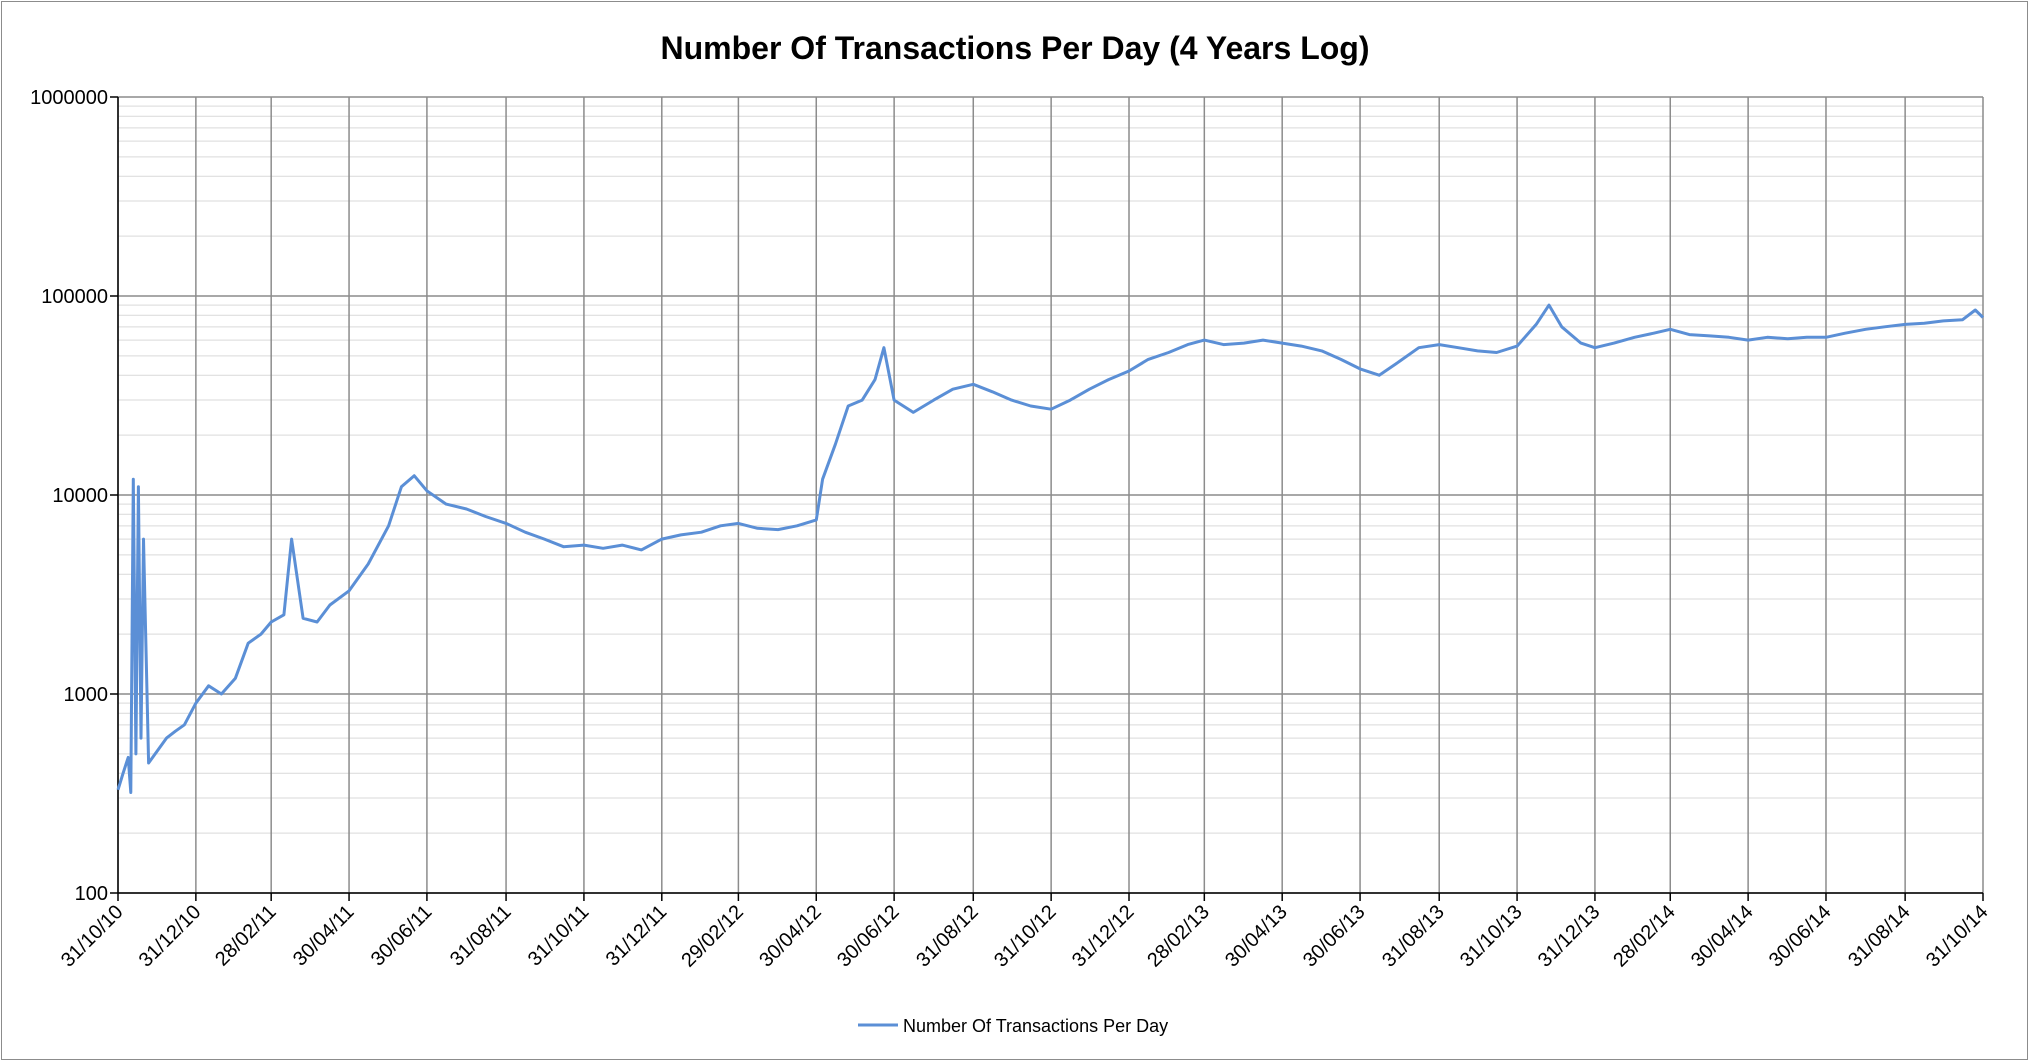  What do you see at coordinates (324, 936) in the screenshot?
I see `x-tick-label: 30/04/11` at bounding box center [324, 936].